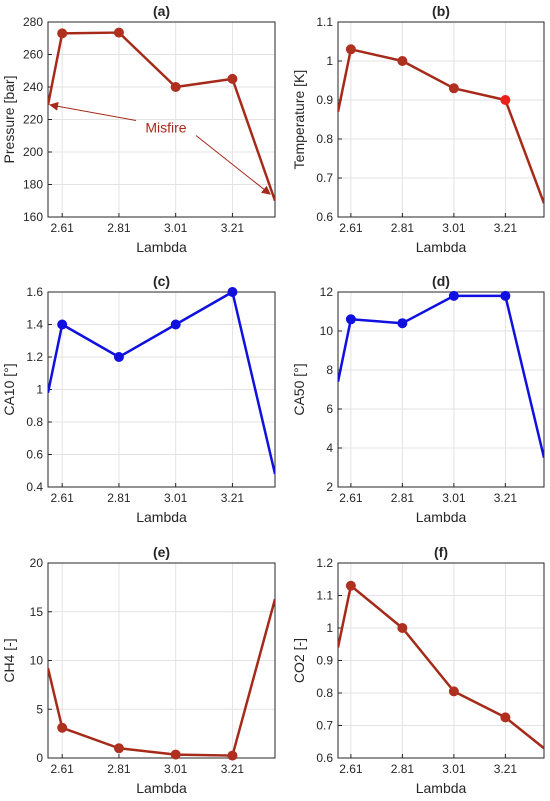 The height and width of the screenshot is (801, 550). What do you see at coordinates (34, 325) in the screenshot?
I see `y-tick-label: 1.4` at bounding box center [34, 325].